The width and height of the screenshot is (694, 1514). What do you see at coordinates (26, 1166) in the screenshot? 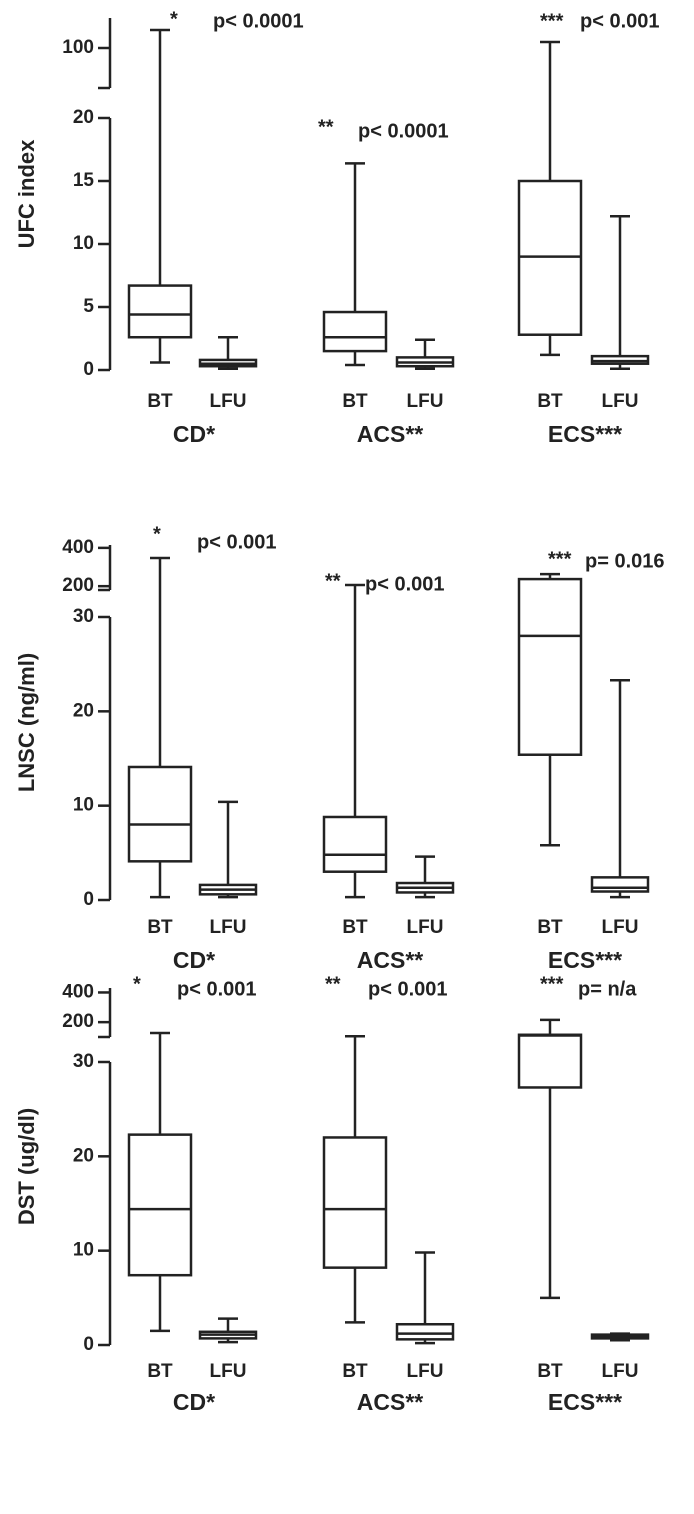
I see `y-axis-label: DST (ug/dl)` at bounding box center [26, 1166].